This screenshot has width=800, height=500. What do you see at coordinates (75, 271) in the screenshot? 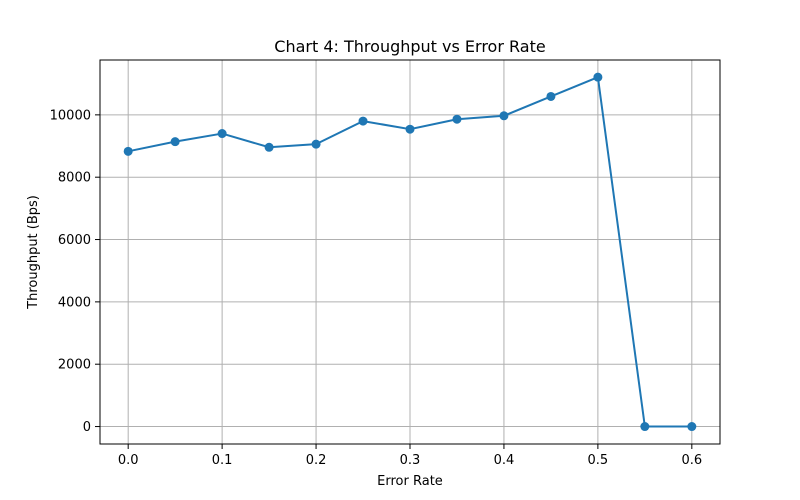
I see `y-axis-ticks: 0 2000 4000 6000 8000 10000` at bounding box center [75, 271].